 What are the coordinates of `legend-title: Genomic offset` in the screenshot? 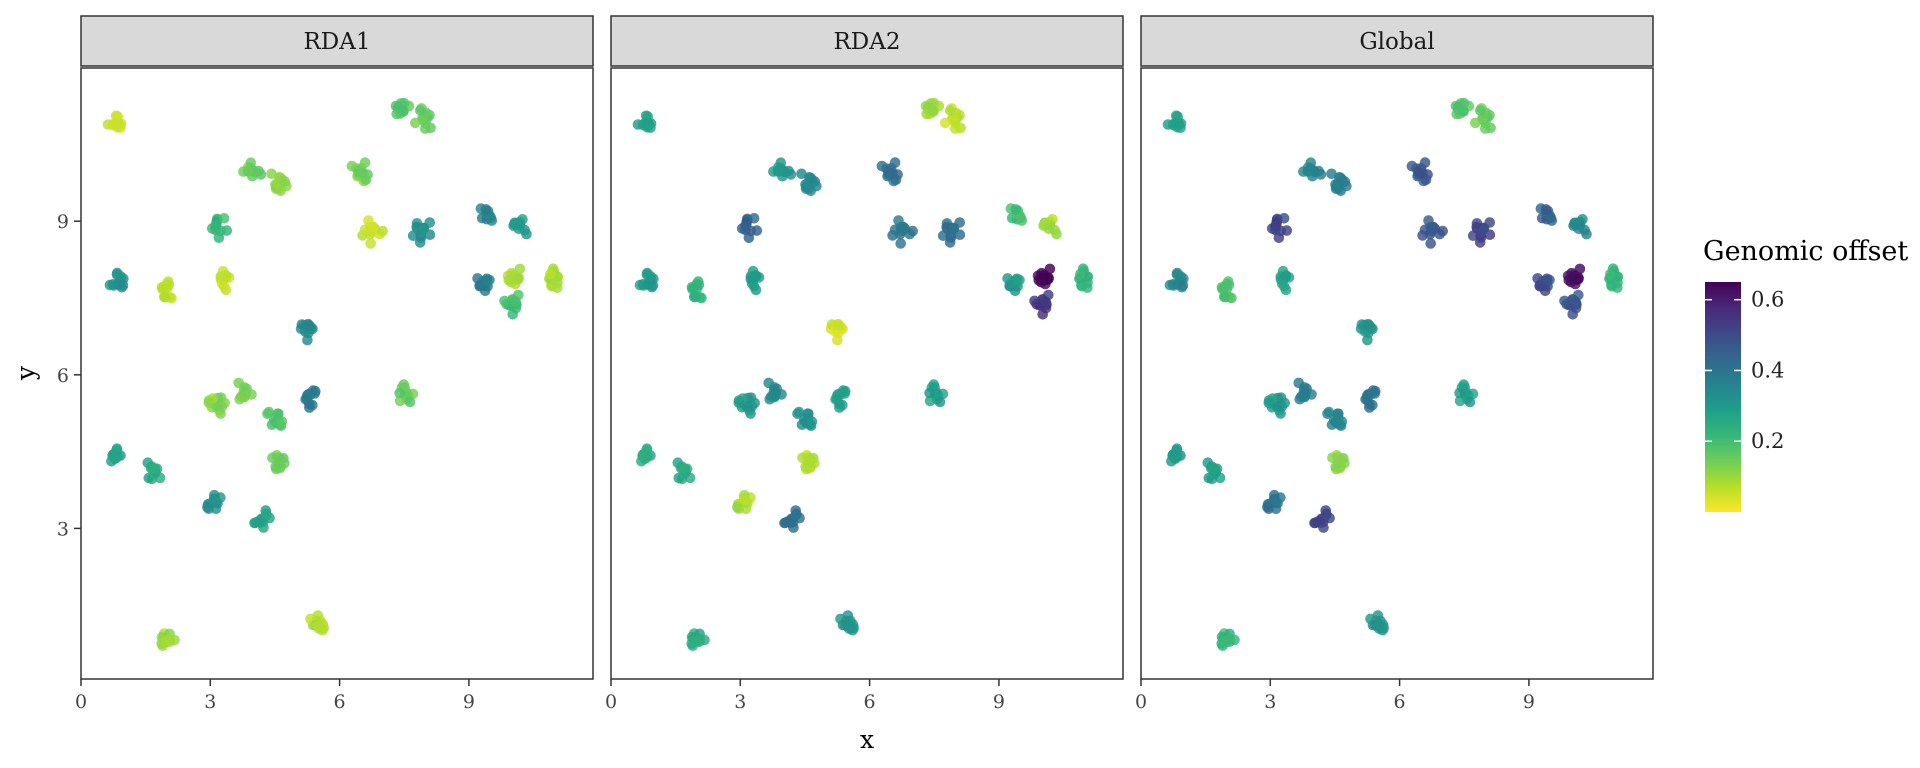 It's located at (1805, 251).